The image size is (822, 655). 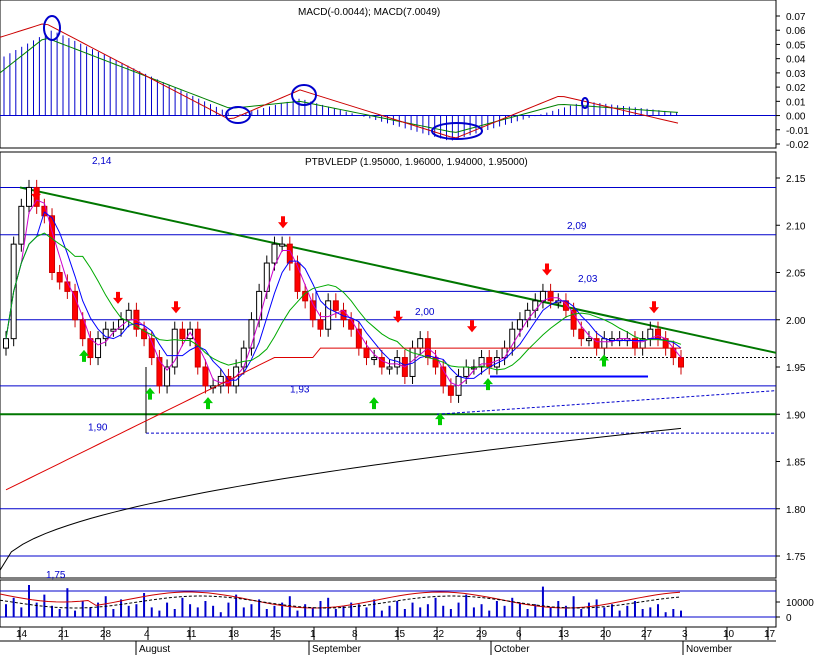 I want to click on day-tick-label: 28, so click(x=106, y=634).